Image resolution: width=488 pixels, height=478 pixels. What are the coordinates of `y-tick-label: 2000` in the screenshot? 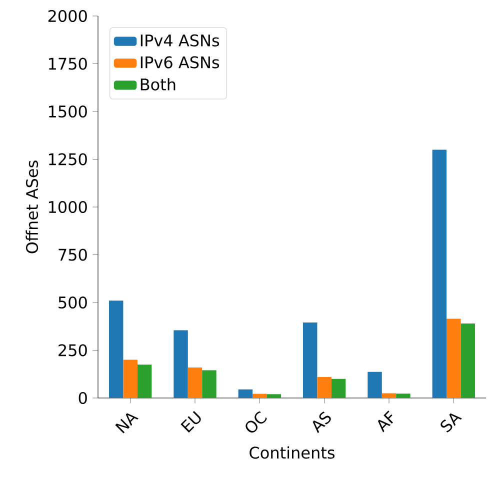 It's located at (67, 16).